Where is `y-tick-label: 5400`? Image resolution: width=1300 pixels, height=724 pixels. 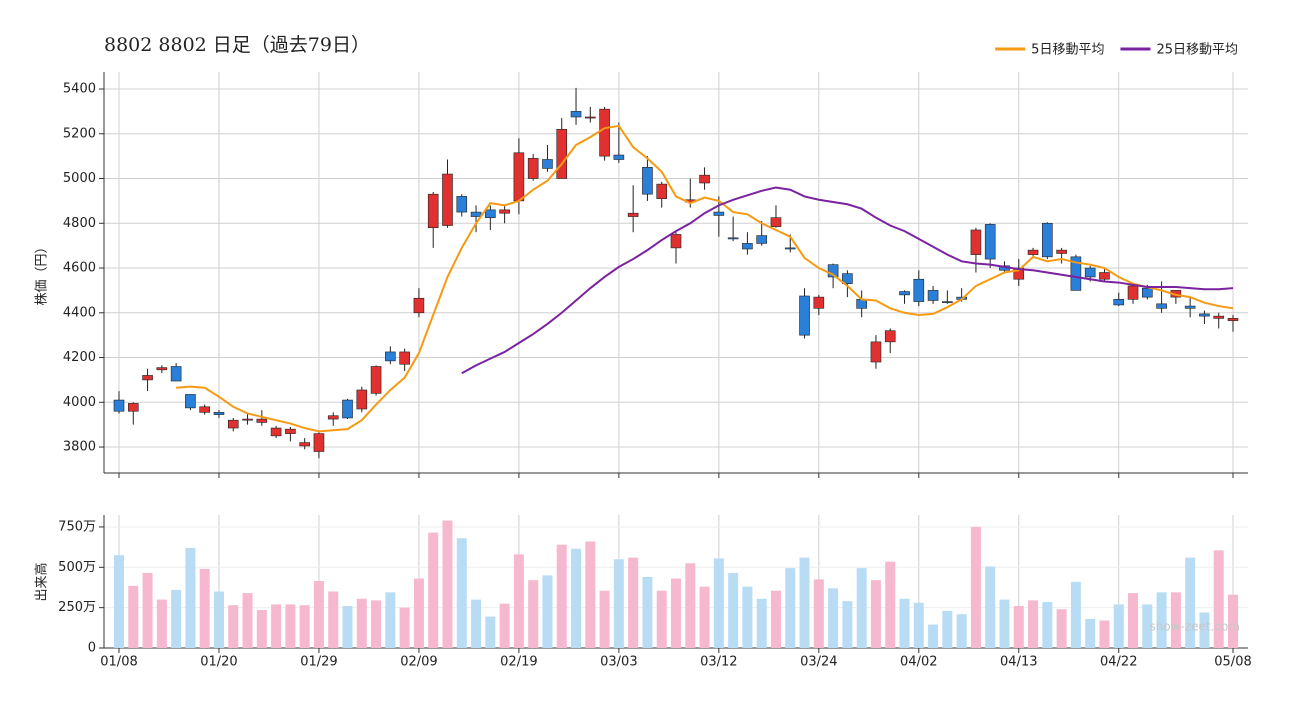 y-tick-label: 5400 is located at coordinates (79, 89).